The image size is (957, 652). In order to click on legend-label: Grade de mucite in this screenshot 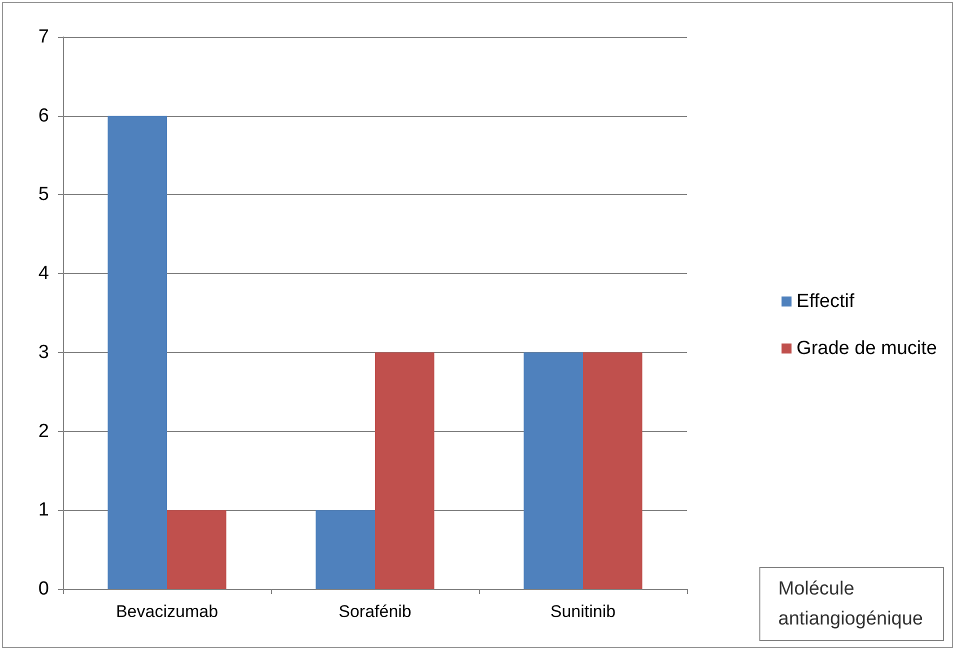, I will do `click(867, 348)`.